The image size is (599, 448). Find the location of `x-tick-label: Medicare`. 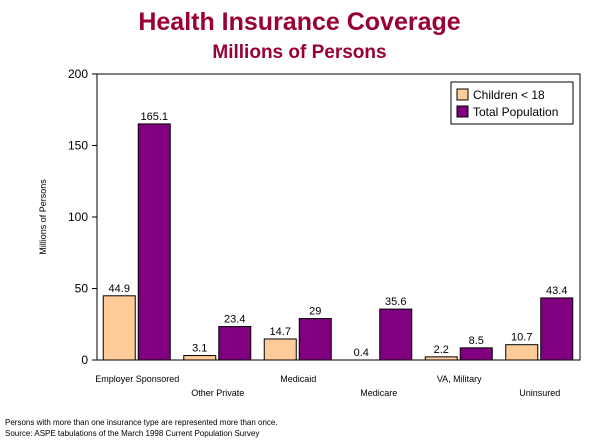

x-tick-label: Medicare is located at coordinates (378, 393).